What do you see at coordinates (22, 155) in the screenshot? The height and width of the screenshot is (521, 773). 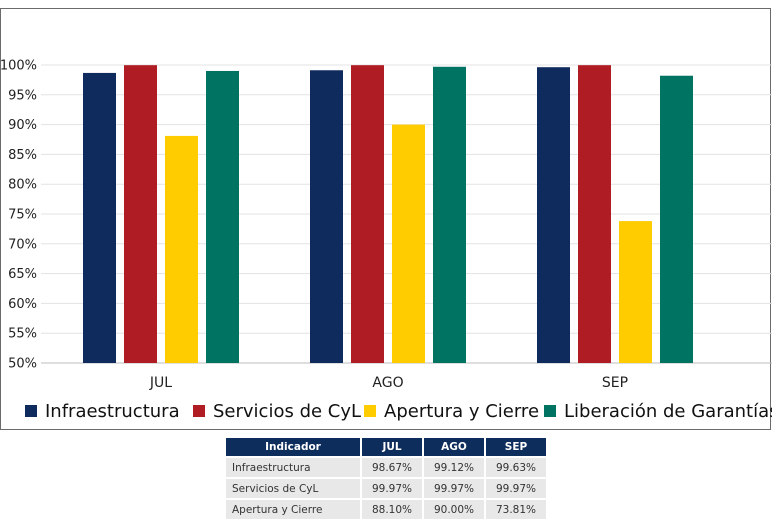 I see `y-tick-label: 85%` at bounding box center [22, 155].